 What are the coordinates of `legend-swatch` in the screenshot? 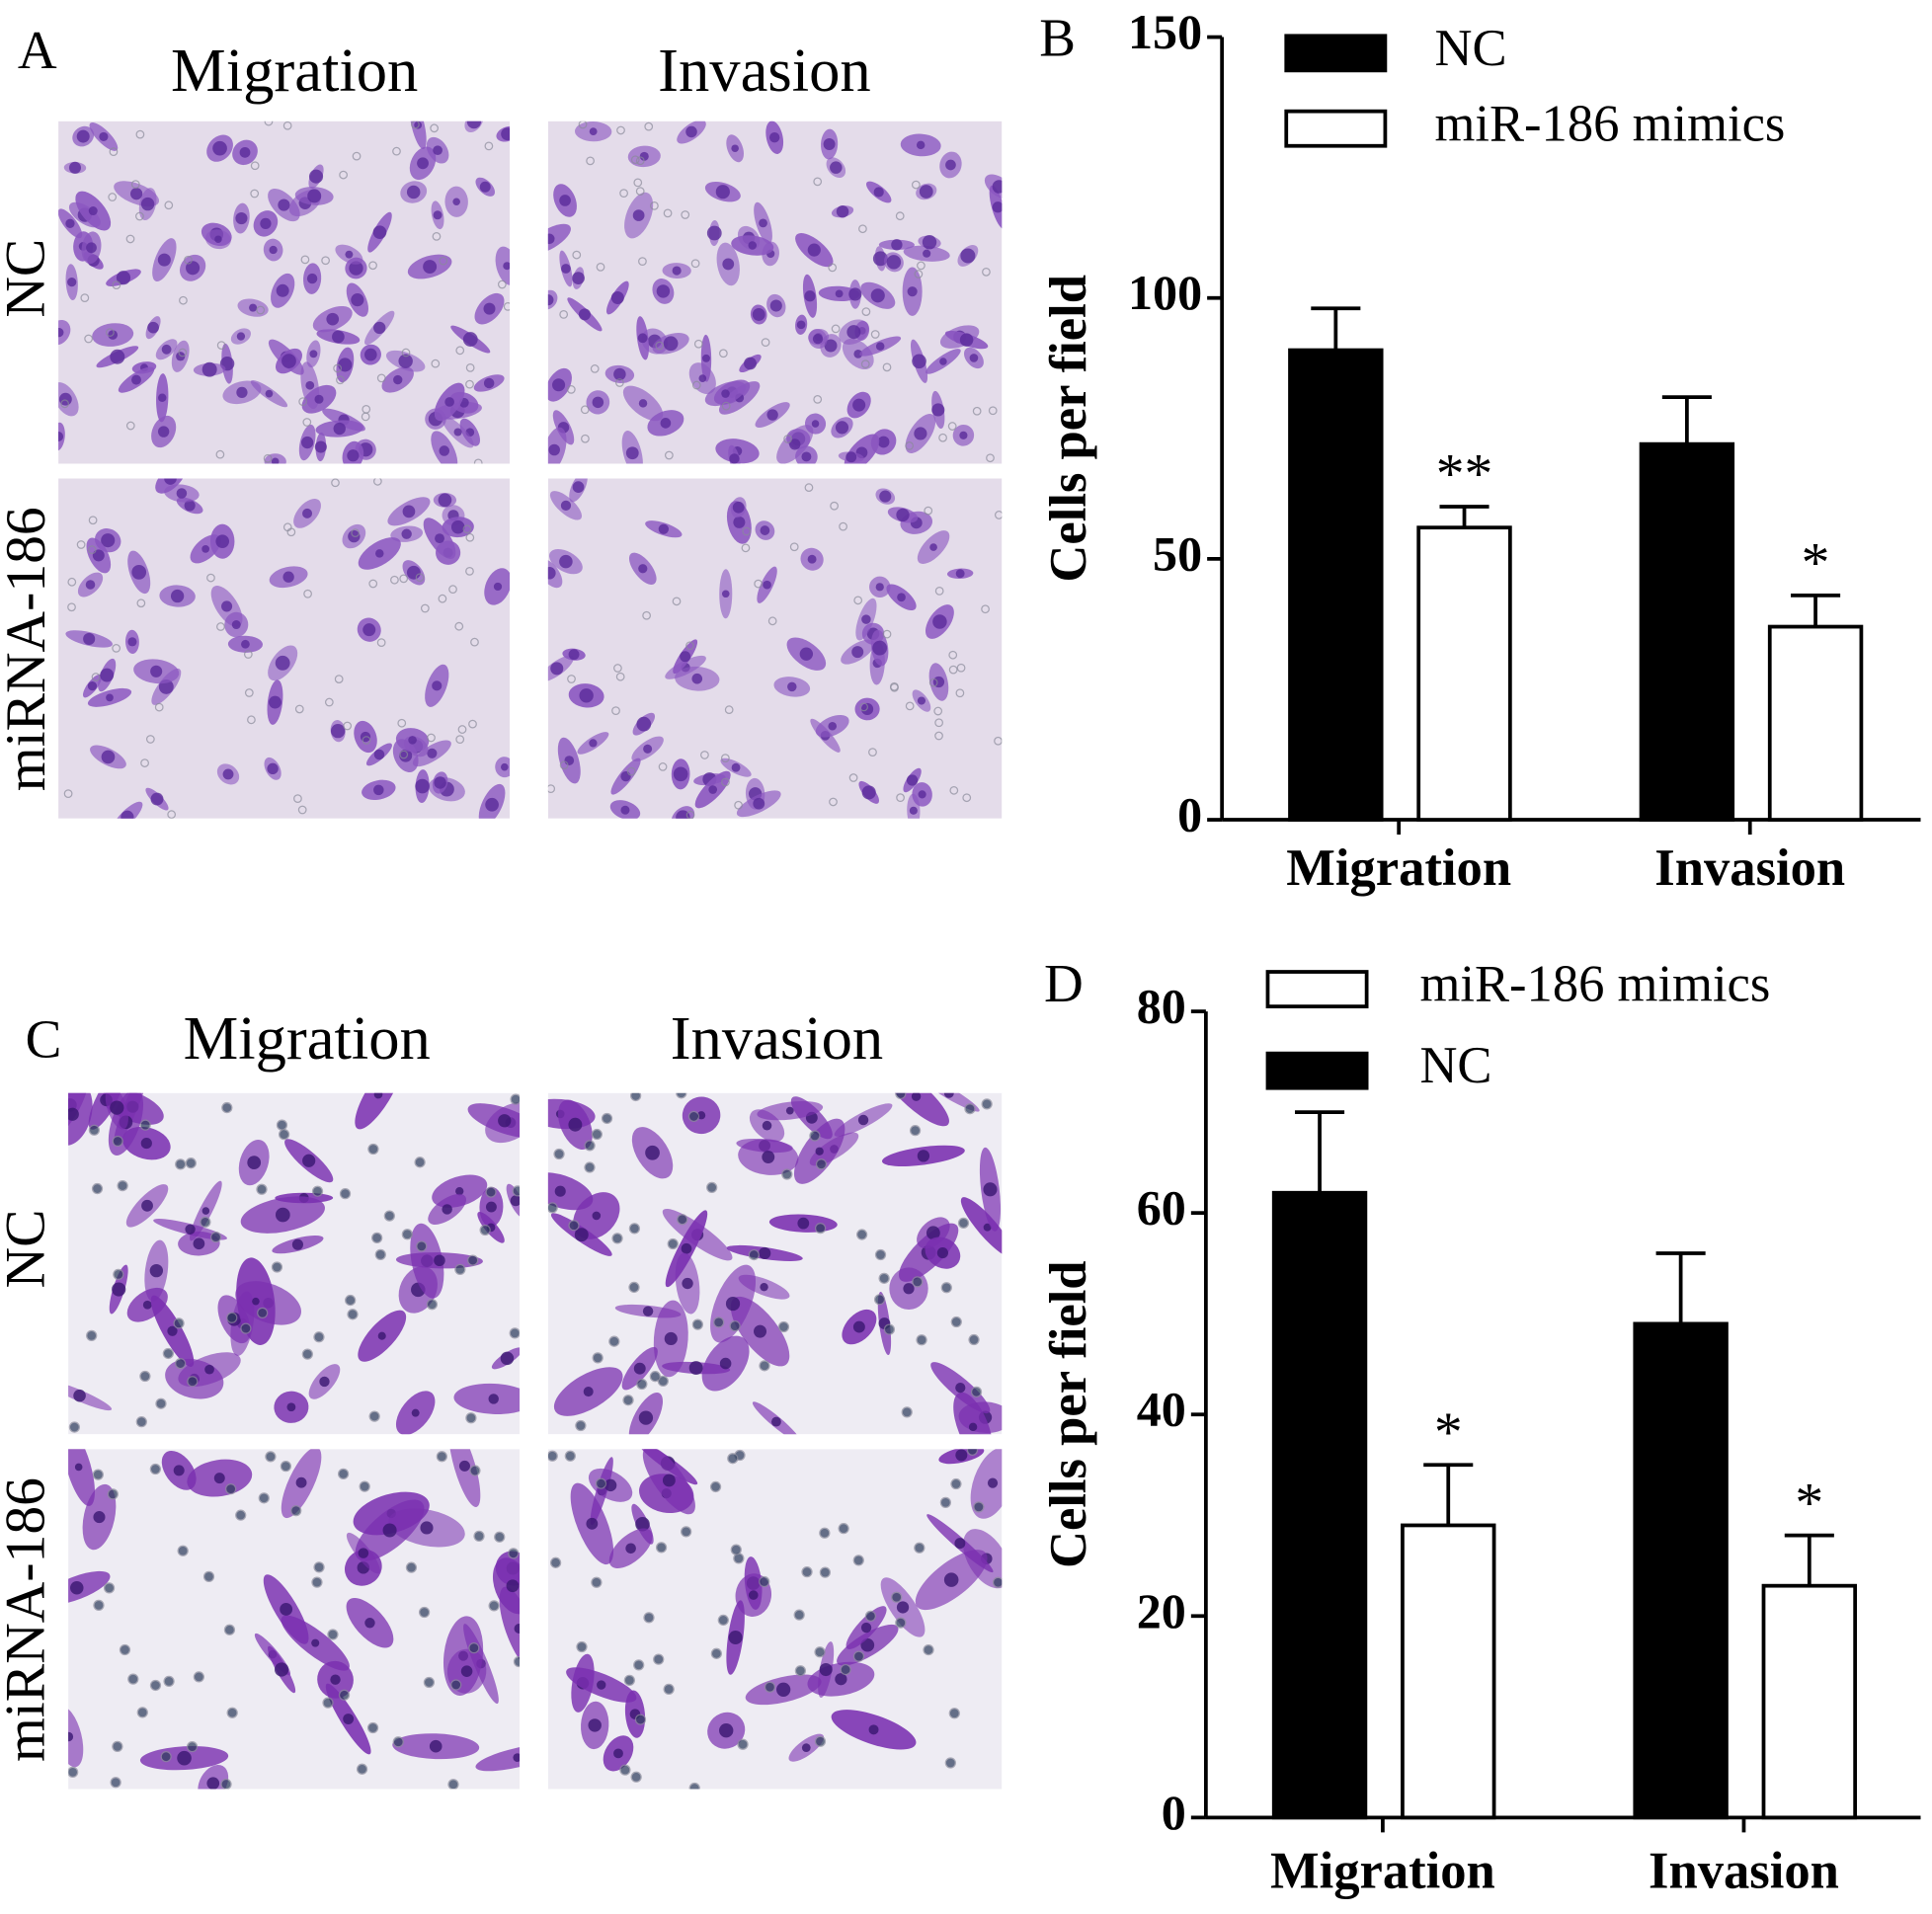 It's located at (1336, 128).